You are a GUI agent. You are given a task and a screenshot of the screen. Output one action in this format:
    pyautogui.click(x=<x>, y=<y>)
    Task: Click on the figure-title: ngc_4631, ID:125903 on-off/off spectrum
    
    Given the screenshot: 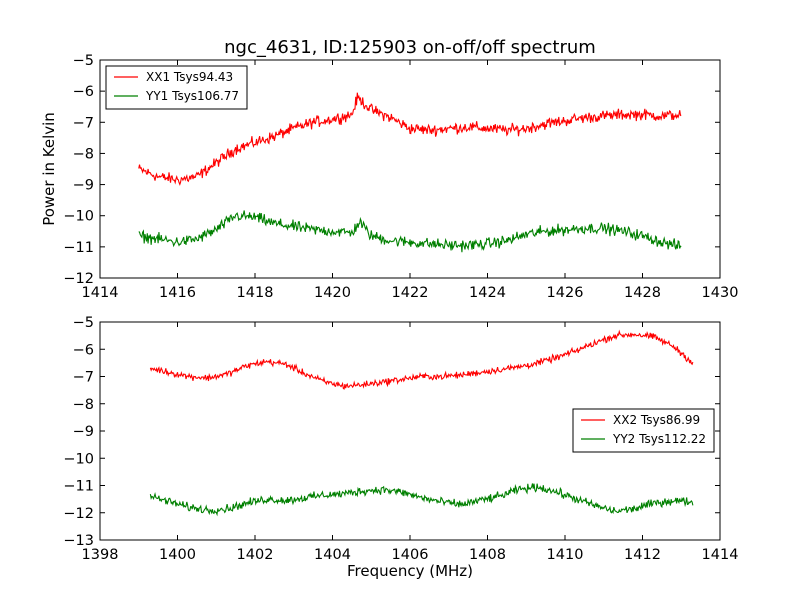 What is the action you would take?
    pyautogui.click(x=410, y=47)
    